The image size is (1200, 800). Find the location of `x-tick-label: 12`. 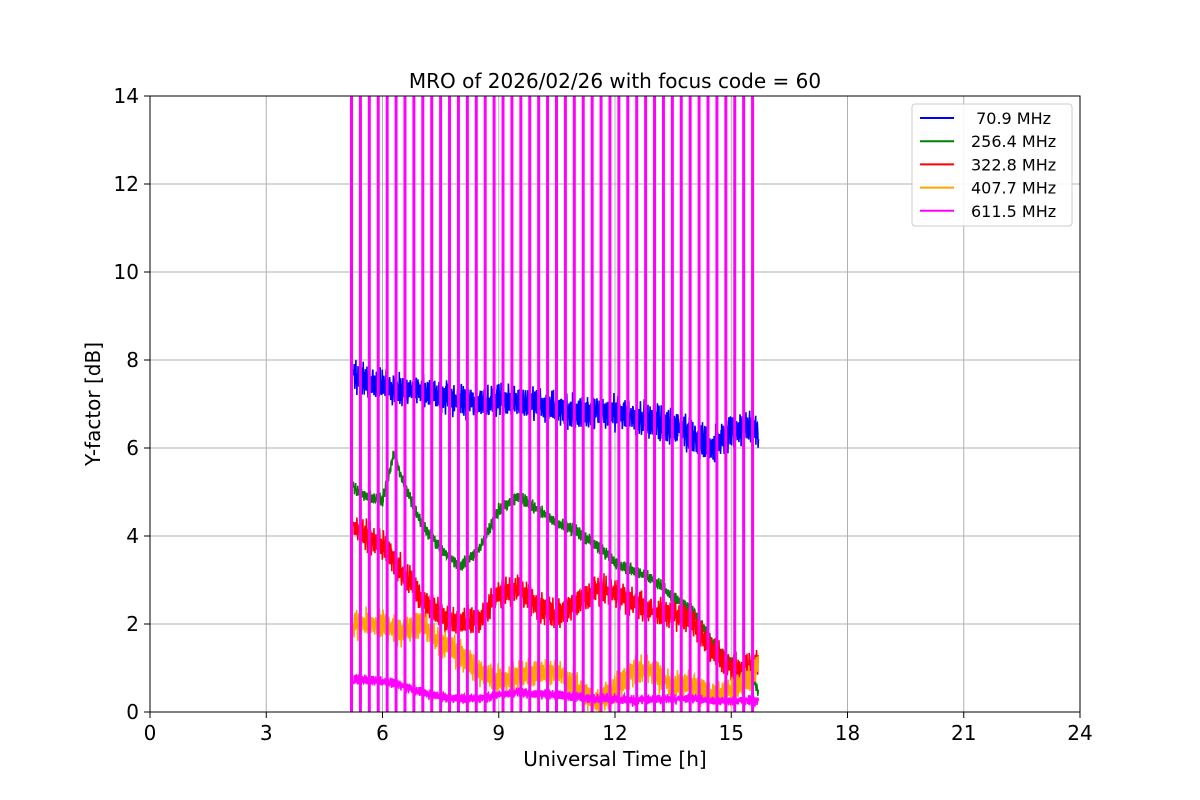

x-tick-label: 12 is located at coordinates (614, 733).